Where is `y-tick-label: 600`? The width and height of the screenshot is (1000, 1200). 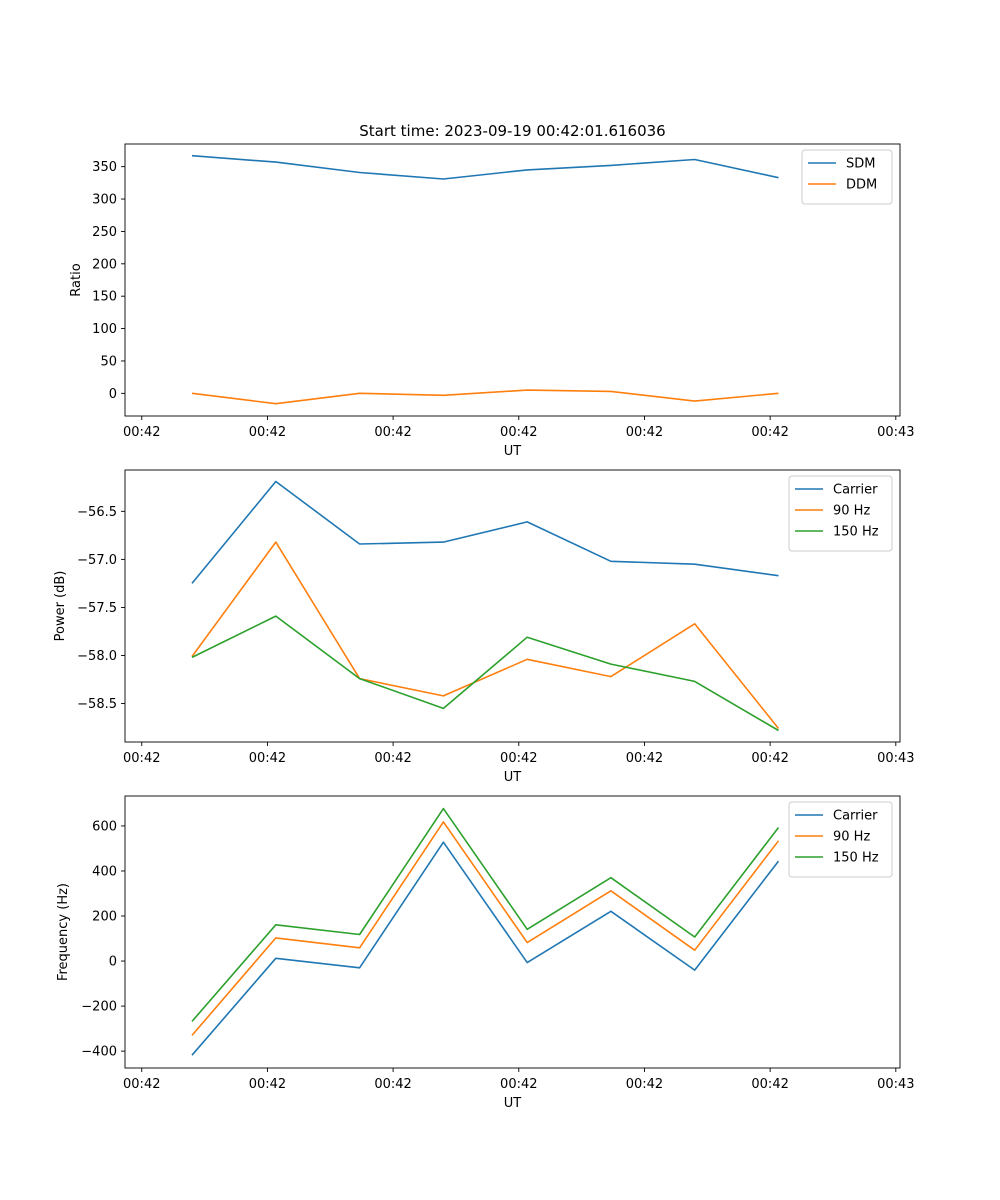 y-tick-label: 600 is located at coordinates (104, 826).